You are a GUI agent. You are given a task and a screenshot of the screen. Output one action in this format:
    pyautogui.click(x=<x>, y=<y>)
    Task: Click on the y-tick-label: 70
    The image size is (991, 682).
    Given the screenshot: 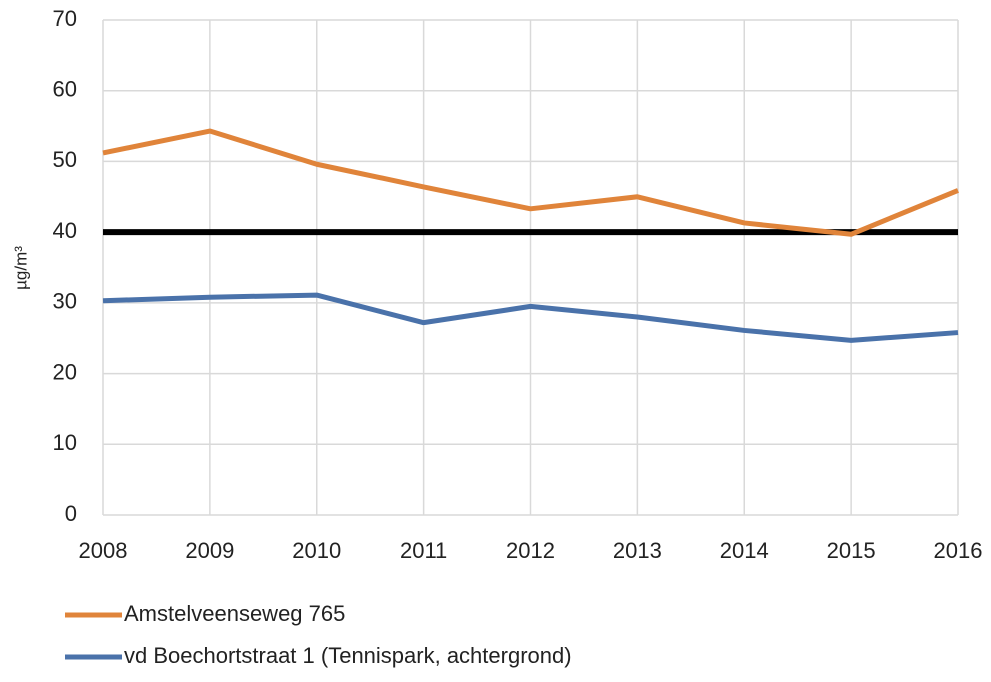 What is the action you would take?
    pyautogui.click(x=65, y=18)
    